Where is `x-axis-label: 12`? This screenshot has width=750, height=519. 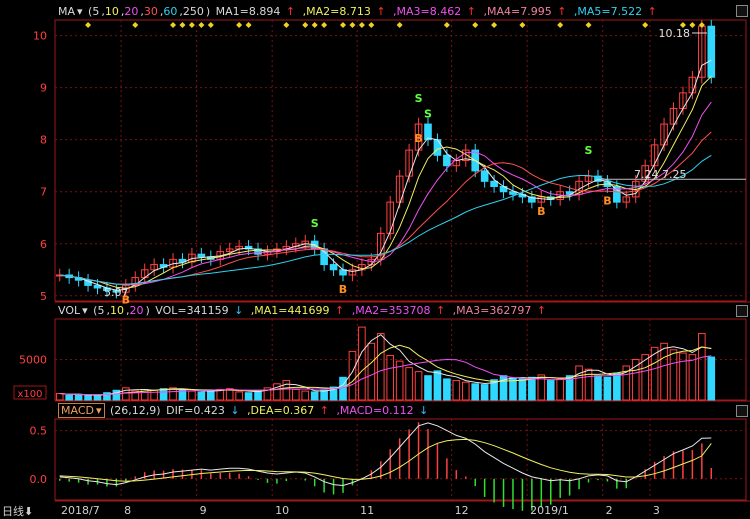
x-axis-label: 12 is located at coordinates (462, 510).